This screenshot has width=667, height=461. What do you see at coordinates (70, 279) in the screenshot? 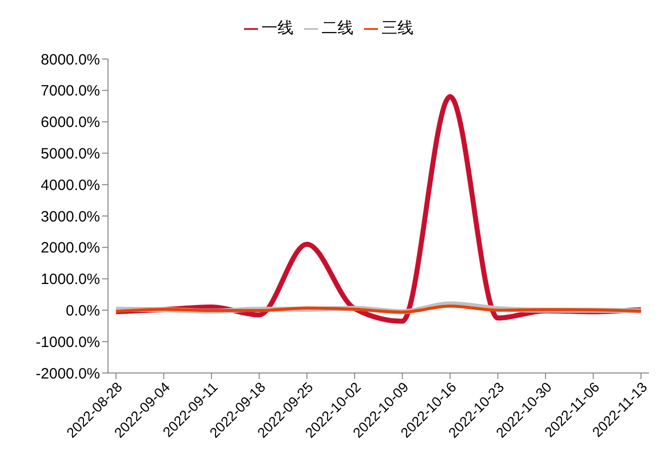
I see `y-tick-label: 1000.0%` at bounding box center [70, 279].